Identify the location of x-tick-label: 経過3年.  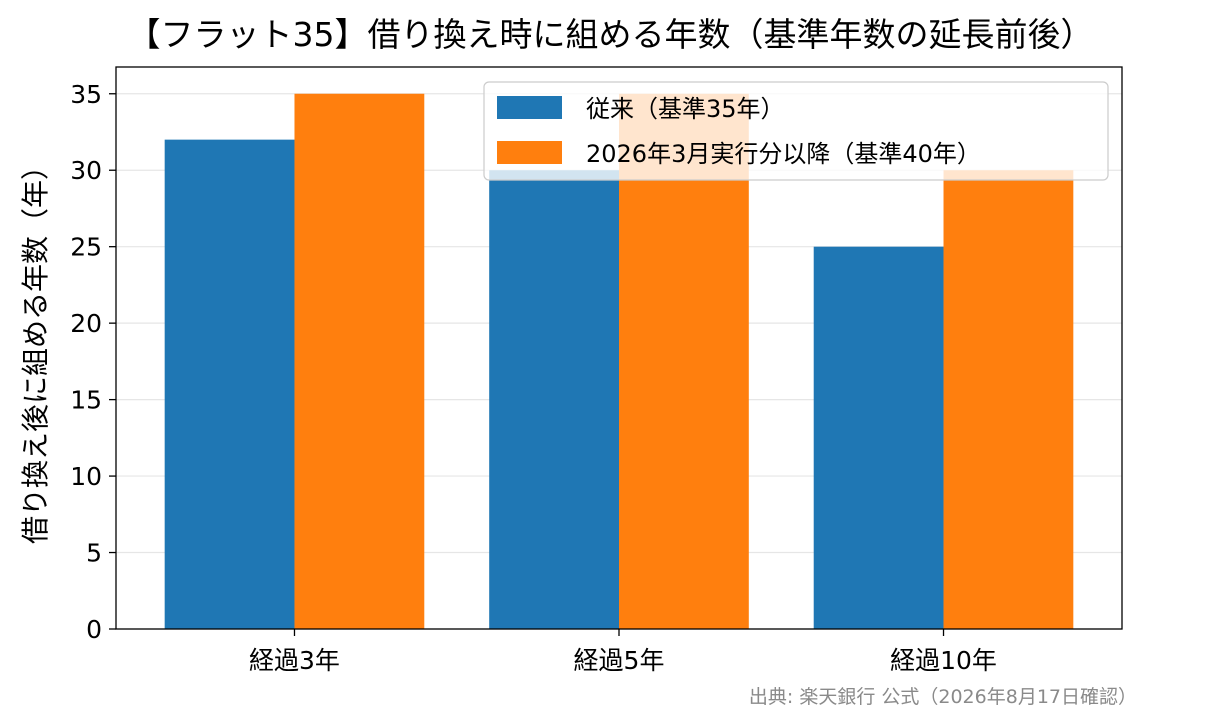
(294, 660).